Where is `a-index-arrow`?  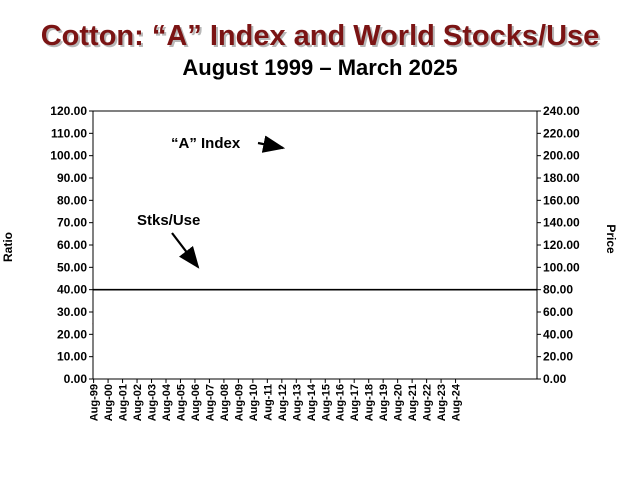 a-index-arrow is located at coordinates (271, 144).